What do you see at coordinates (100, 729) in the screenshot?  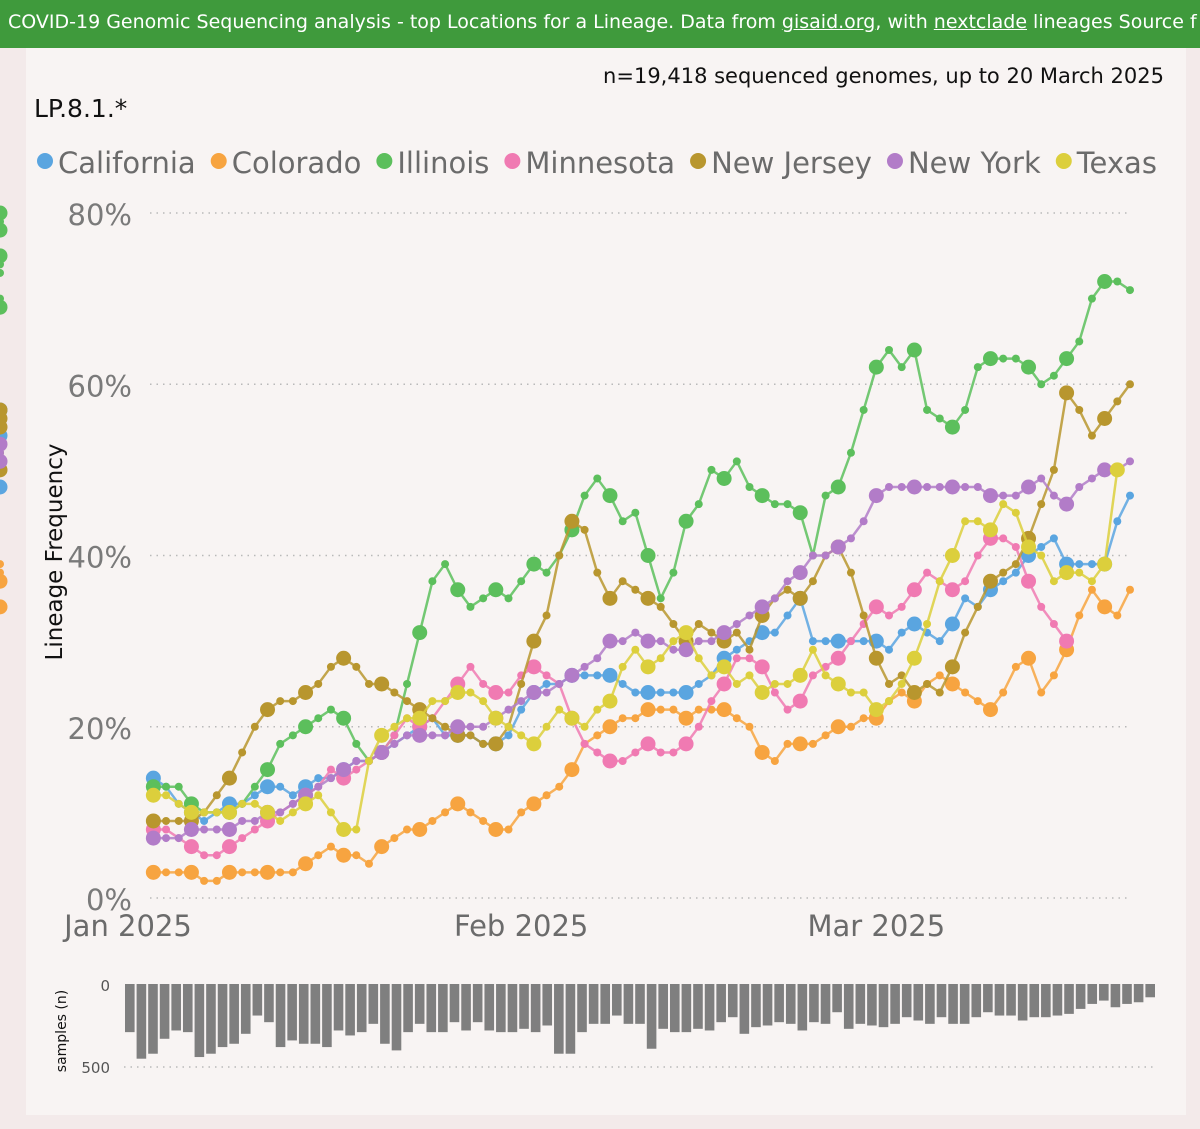 I see `y-tick-label: 20%` at bounding box center [100, 729].